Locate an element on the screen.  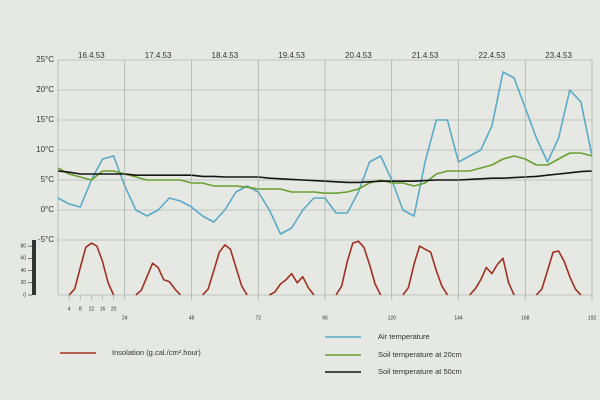
y-tick-label: 0 is located at coordinates (24, 295).